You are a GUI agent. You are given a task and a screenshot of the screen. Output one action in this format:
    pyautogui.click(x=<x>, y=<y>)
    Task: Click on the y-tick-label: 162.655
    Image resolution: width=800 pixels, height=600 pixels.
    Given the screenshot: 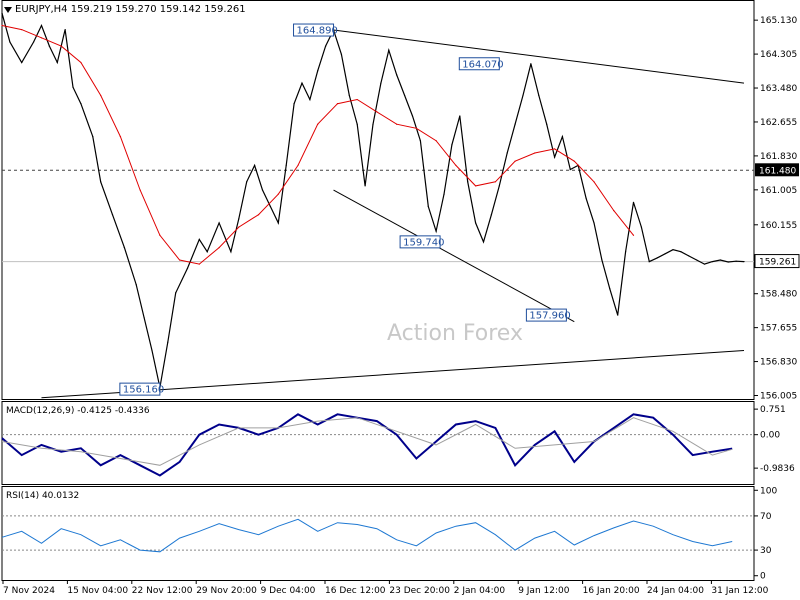 What is the action you would take?
    pyautogui.click(x=778, y=123)
    